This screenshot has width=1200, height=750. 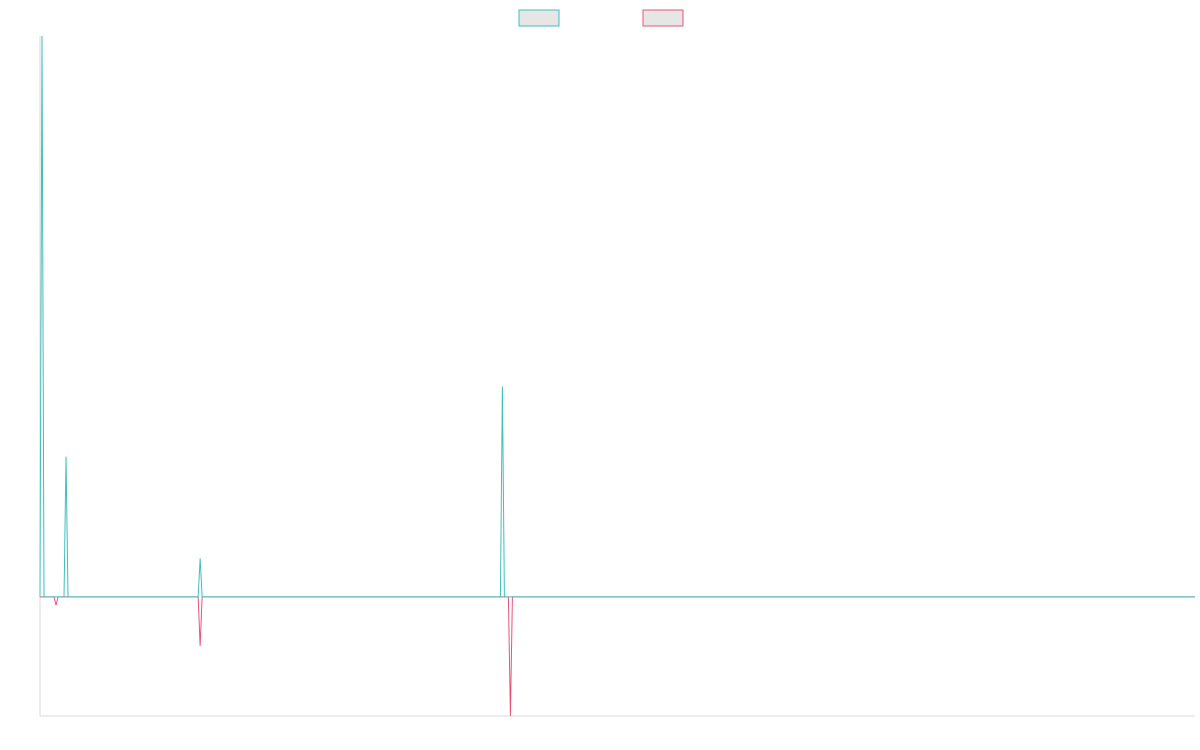 What do you see at coordinates (601, 18) in the screenshot?
I see `legend` at bounding box center [601, 18].